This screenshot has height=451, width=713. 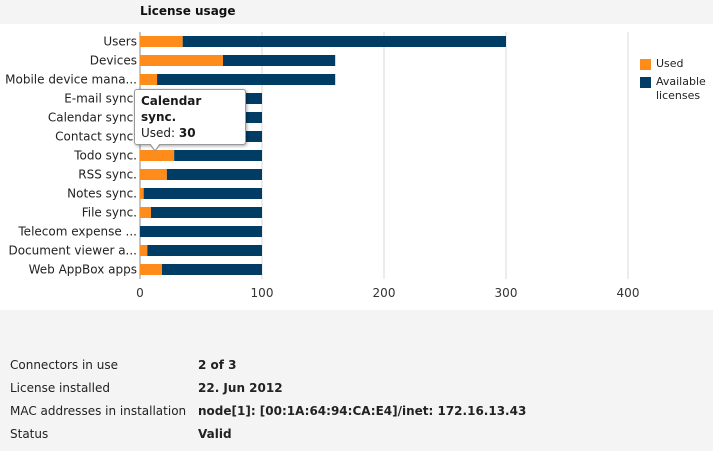 What do you see at coordinates (64, 365) in the screenshot?
I see `info-label: Connectors in use` at bounding box center [64, 365].